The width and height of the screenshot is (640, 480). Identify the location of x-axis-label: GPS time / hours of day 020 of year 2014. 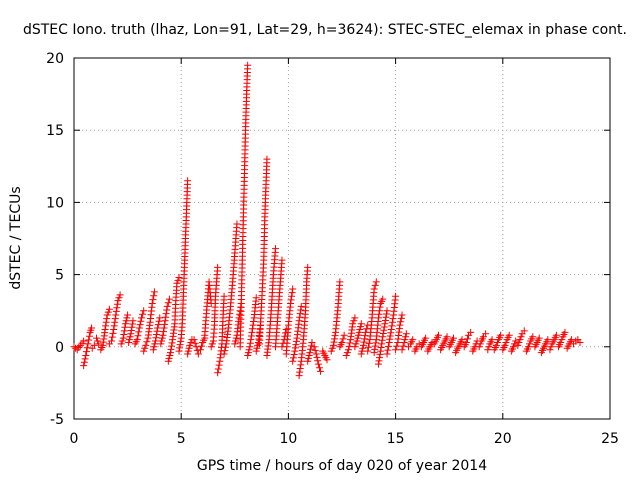
(342, 466).